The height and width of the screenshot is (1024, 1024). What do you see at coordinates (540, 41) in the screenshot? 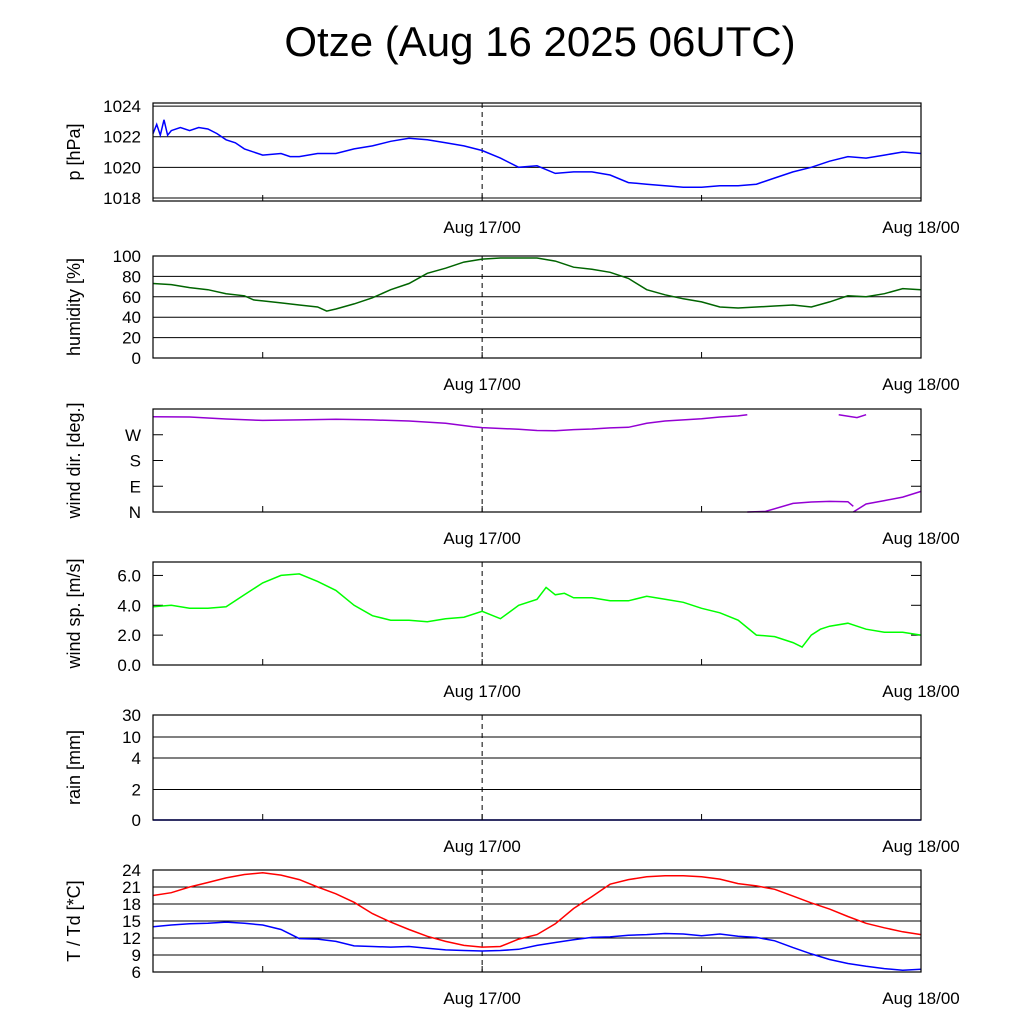
I see `chart-title: Otze (Aug 16 2025 06UTC)` at bounding box center [540, 41].